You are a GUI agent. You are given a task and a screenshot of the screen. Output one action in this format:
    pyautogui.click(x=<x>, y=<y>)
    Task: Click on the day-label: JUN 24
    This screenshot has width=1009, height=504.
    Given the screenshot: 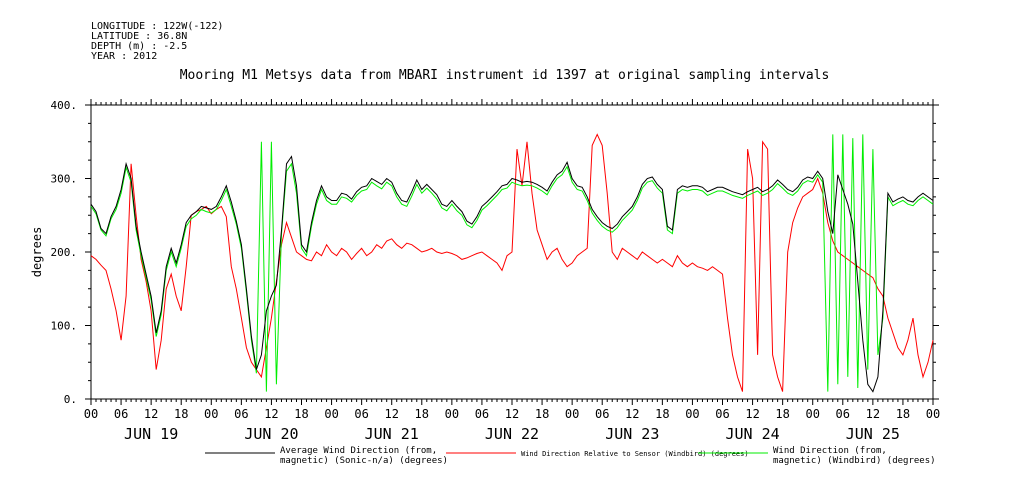 What is the action you would take?
    pyautogui.click(x=752, y=434)
    